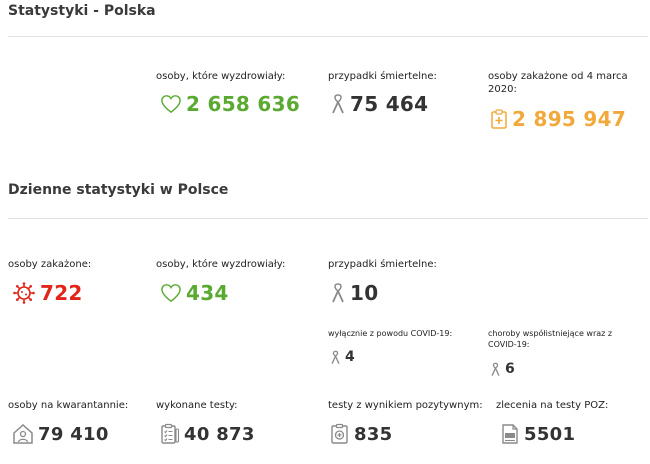 The image size is (650, 464). What do you see at coordinates (342, 357) in the screenshot?
I see `daily-covid-only-value: 4` at bounding box center [342, 357].